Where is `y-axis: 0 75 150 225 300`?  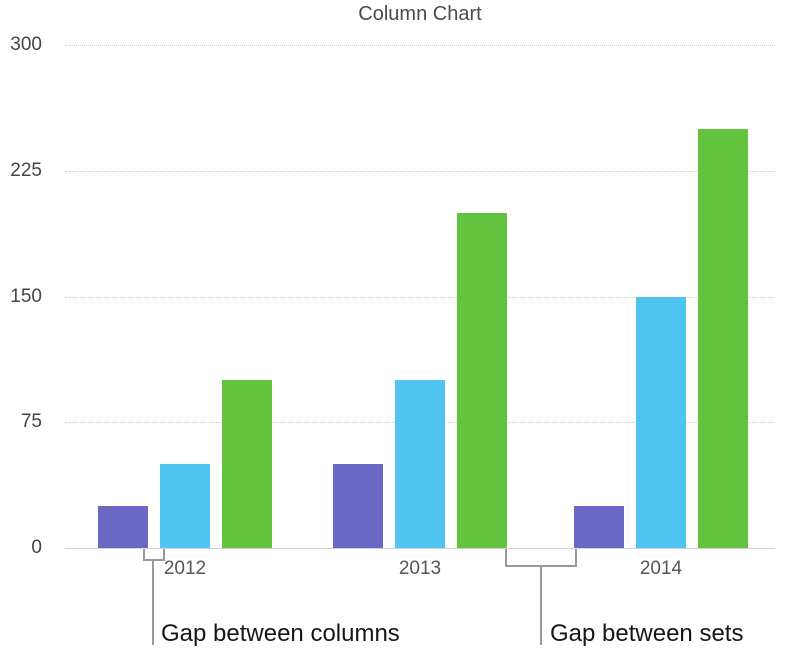 y-axis: 0 75 150 225 300 is located at coordinates (23, 296).